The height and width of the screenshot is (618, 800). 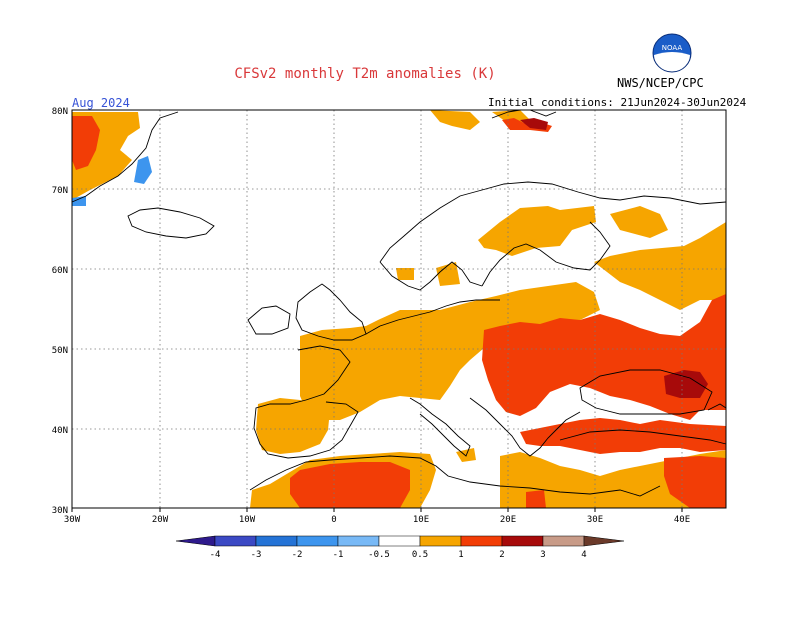 What do you see at coordinates (379, 555) in the screenshot?
I see `colorbar-label: -0.5` at bounding box center [379, 555].